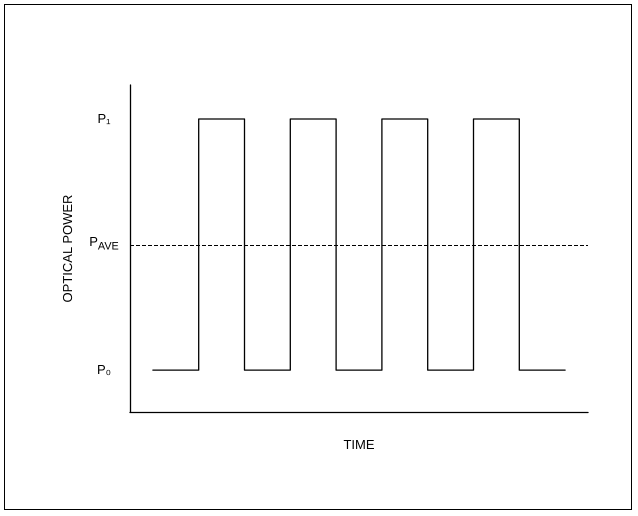 The width and height of the screenshot is (638, 516). I want to click on text: P₁, so click(104, 118).